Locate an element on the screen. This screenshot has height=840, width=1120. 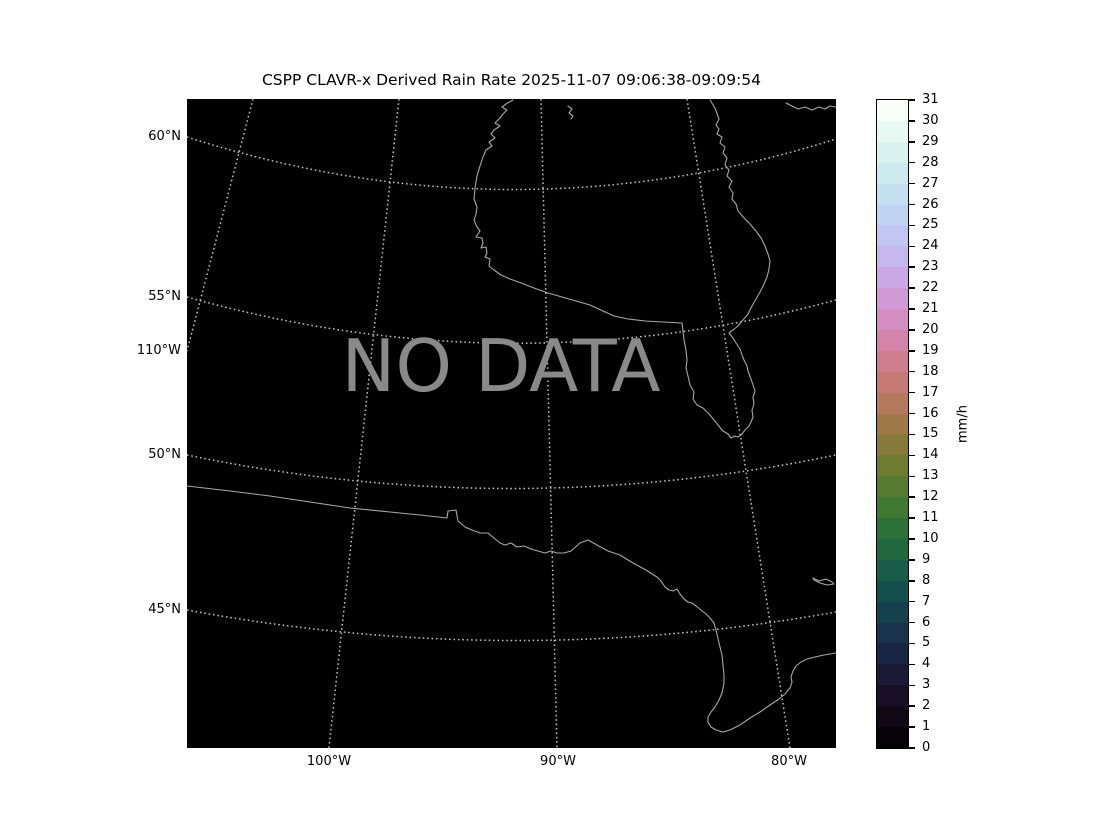
meridian-110w is located at coordinates (220, 225).